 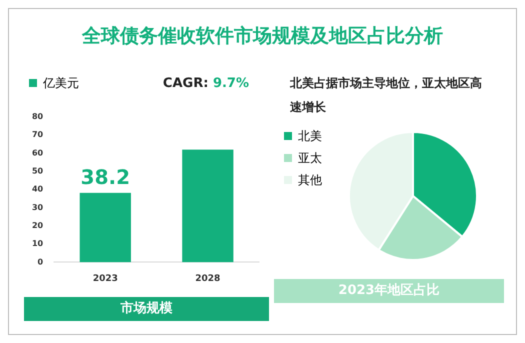 I want to click on text: 38.2, so click(x=105, y=177).